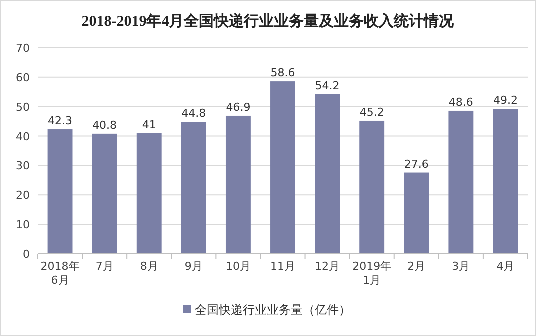  What do you see at coordinates (105, 125) in the screenshot?
I see `data-label: 40.8` at bounding box center [105, 125].